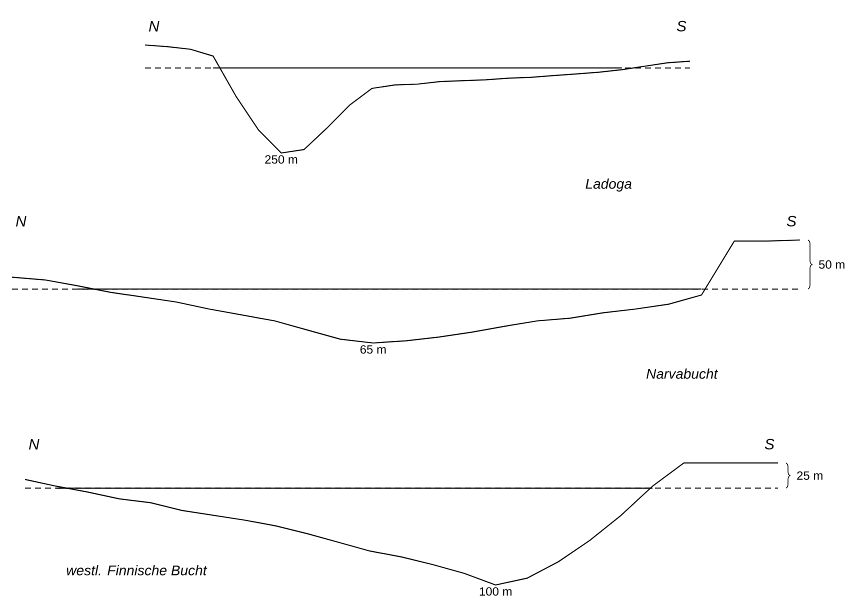 The height and width of the screenshot is (605, 855). Describe the element at coordinates (682, 373) in the screenshot. I see `text: Narvabucht` at that location.